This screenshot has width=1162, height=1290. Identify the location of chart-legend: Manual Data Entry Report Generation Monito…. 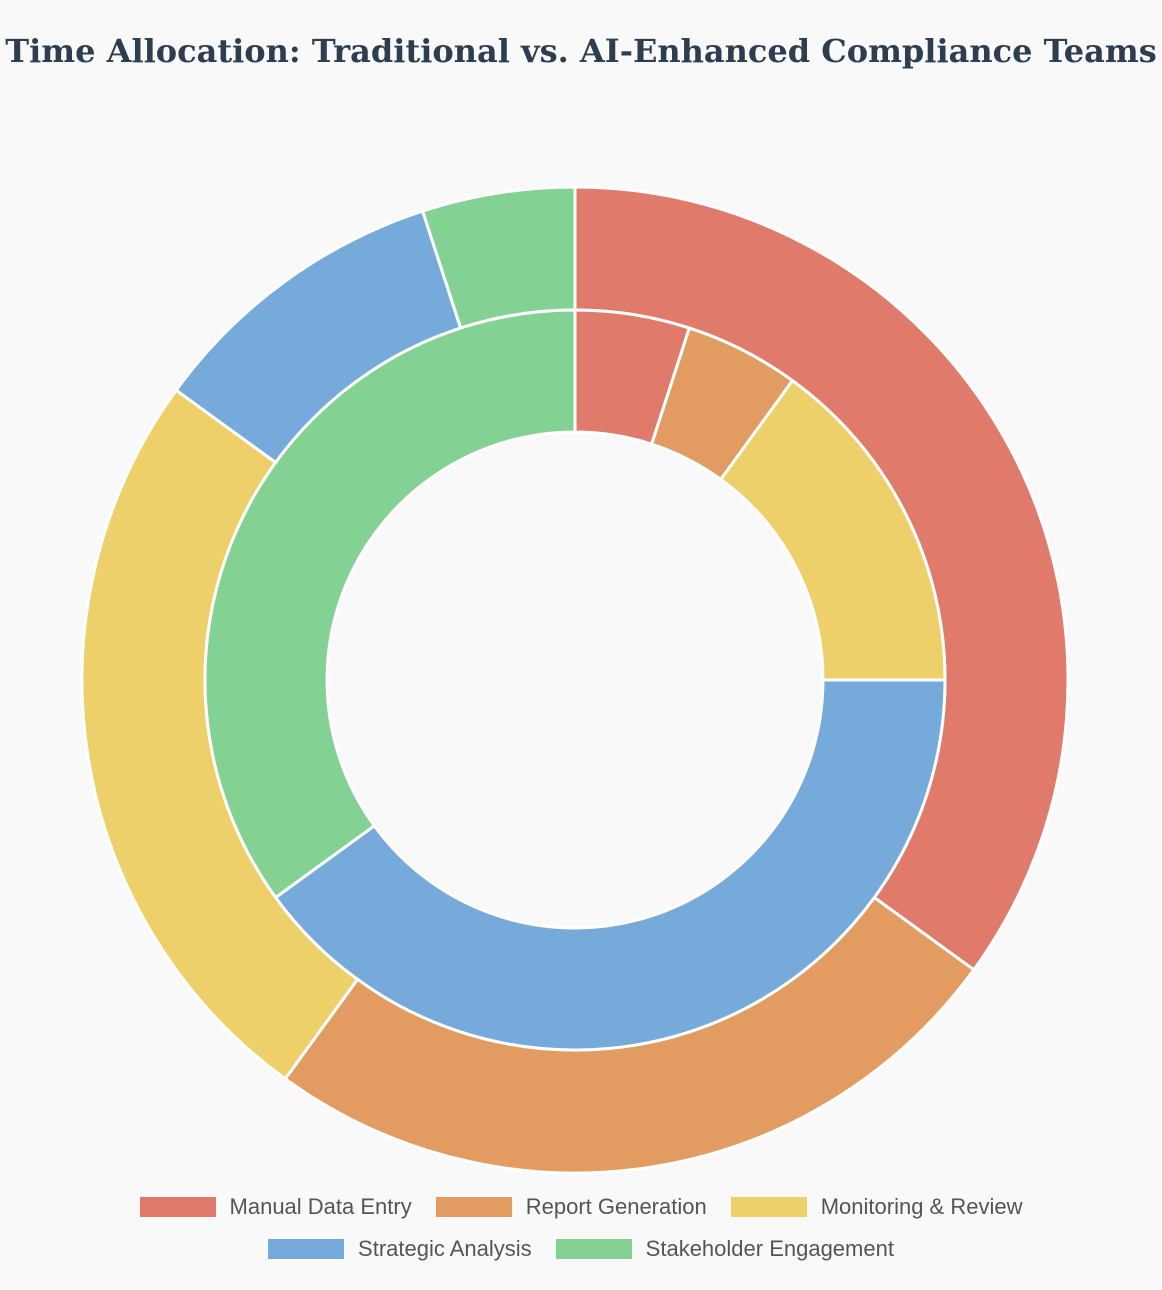
(581, 1228).